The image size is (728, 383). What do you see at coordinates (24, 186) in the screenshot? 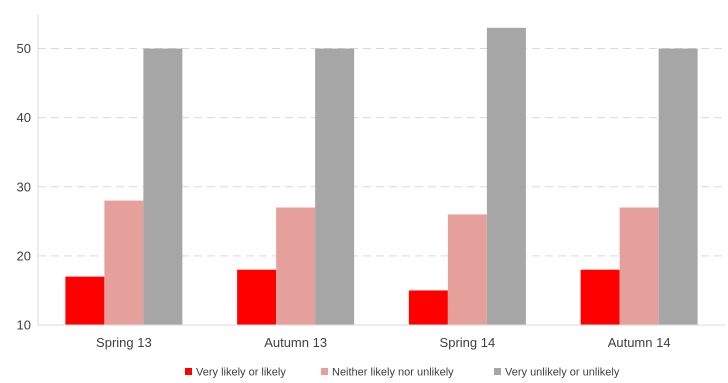
I see `y-tick-label: 30` at bounding box center [24, 186].